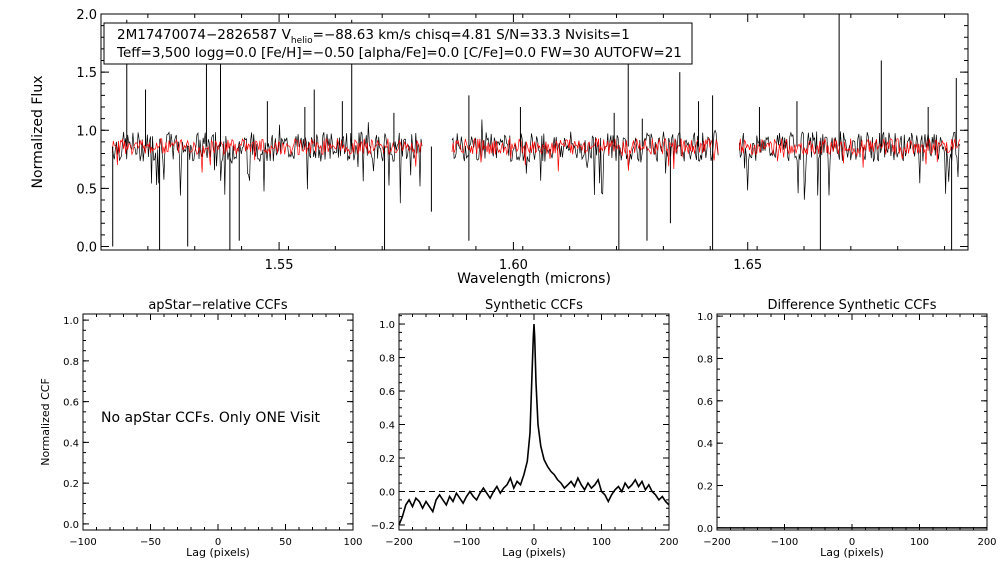 This screenshot has width=1008, height=576. I want to click on synthetic-xlabel: Lag (pixels), so click(534, 552).